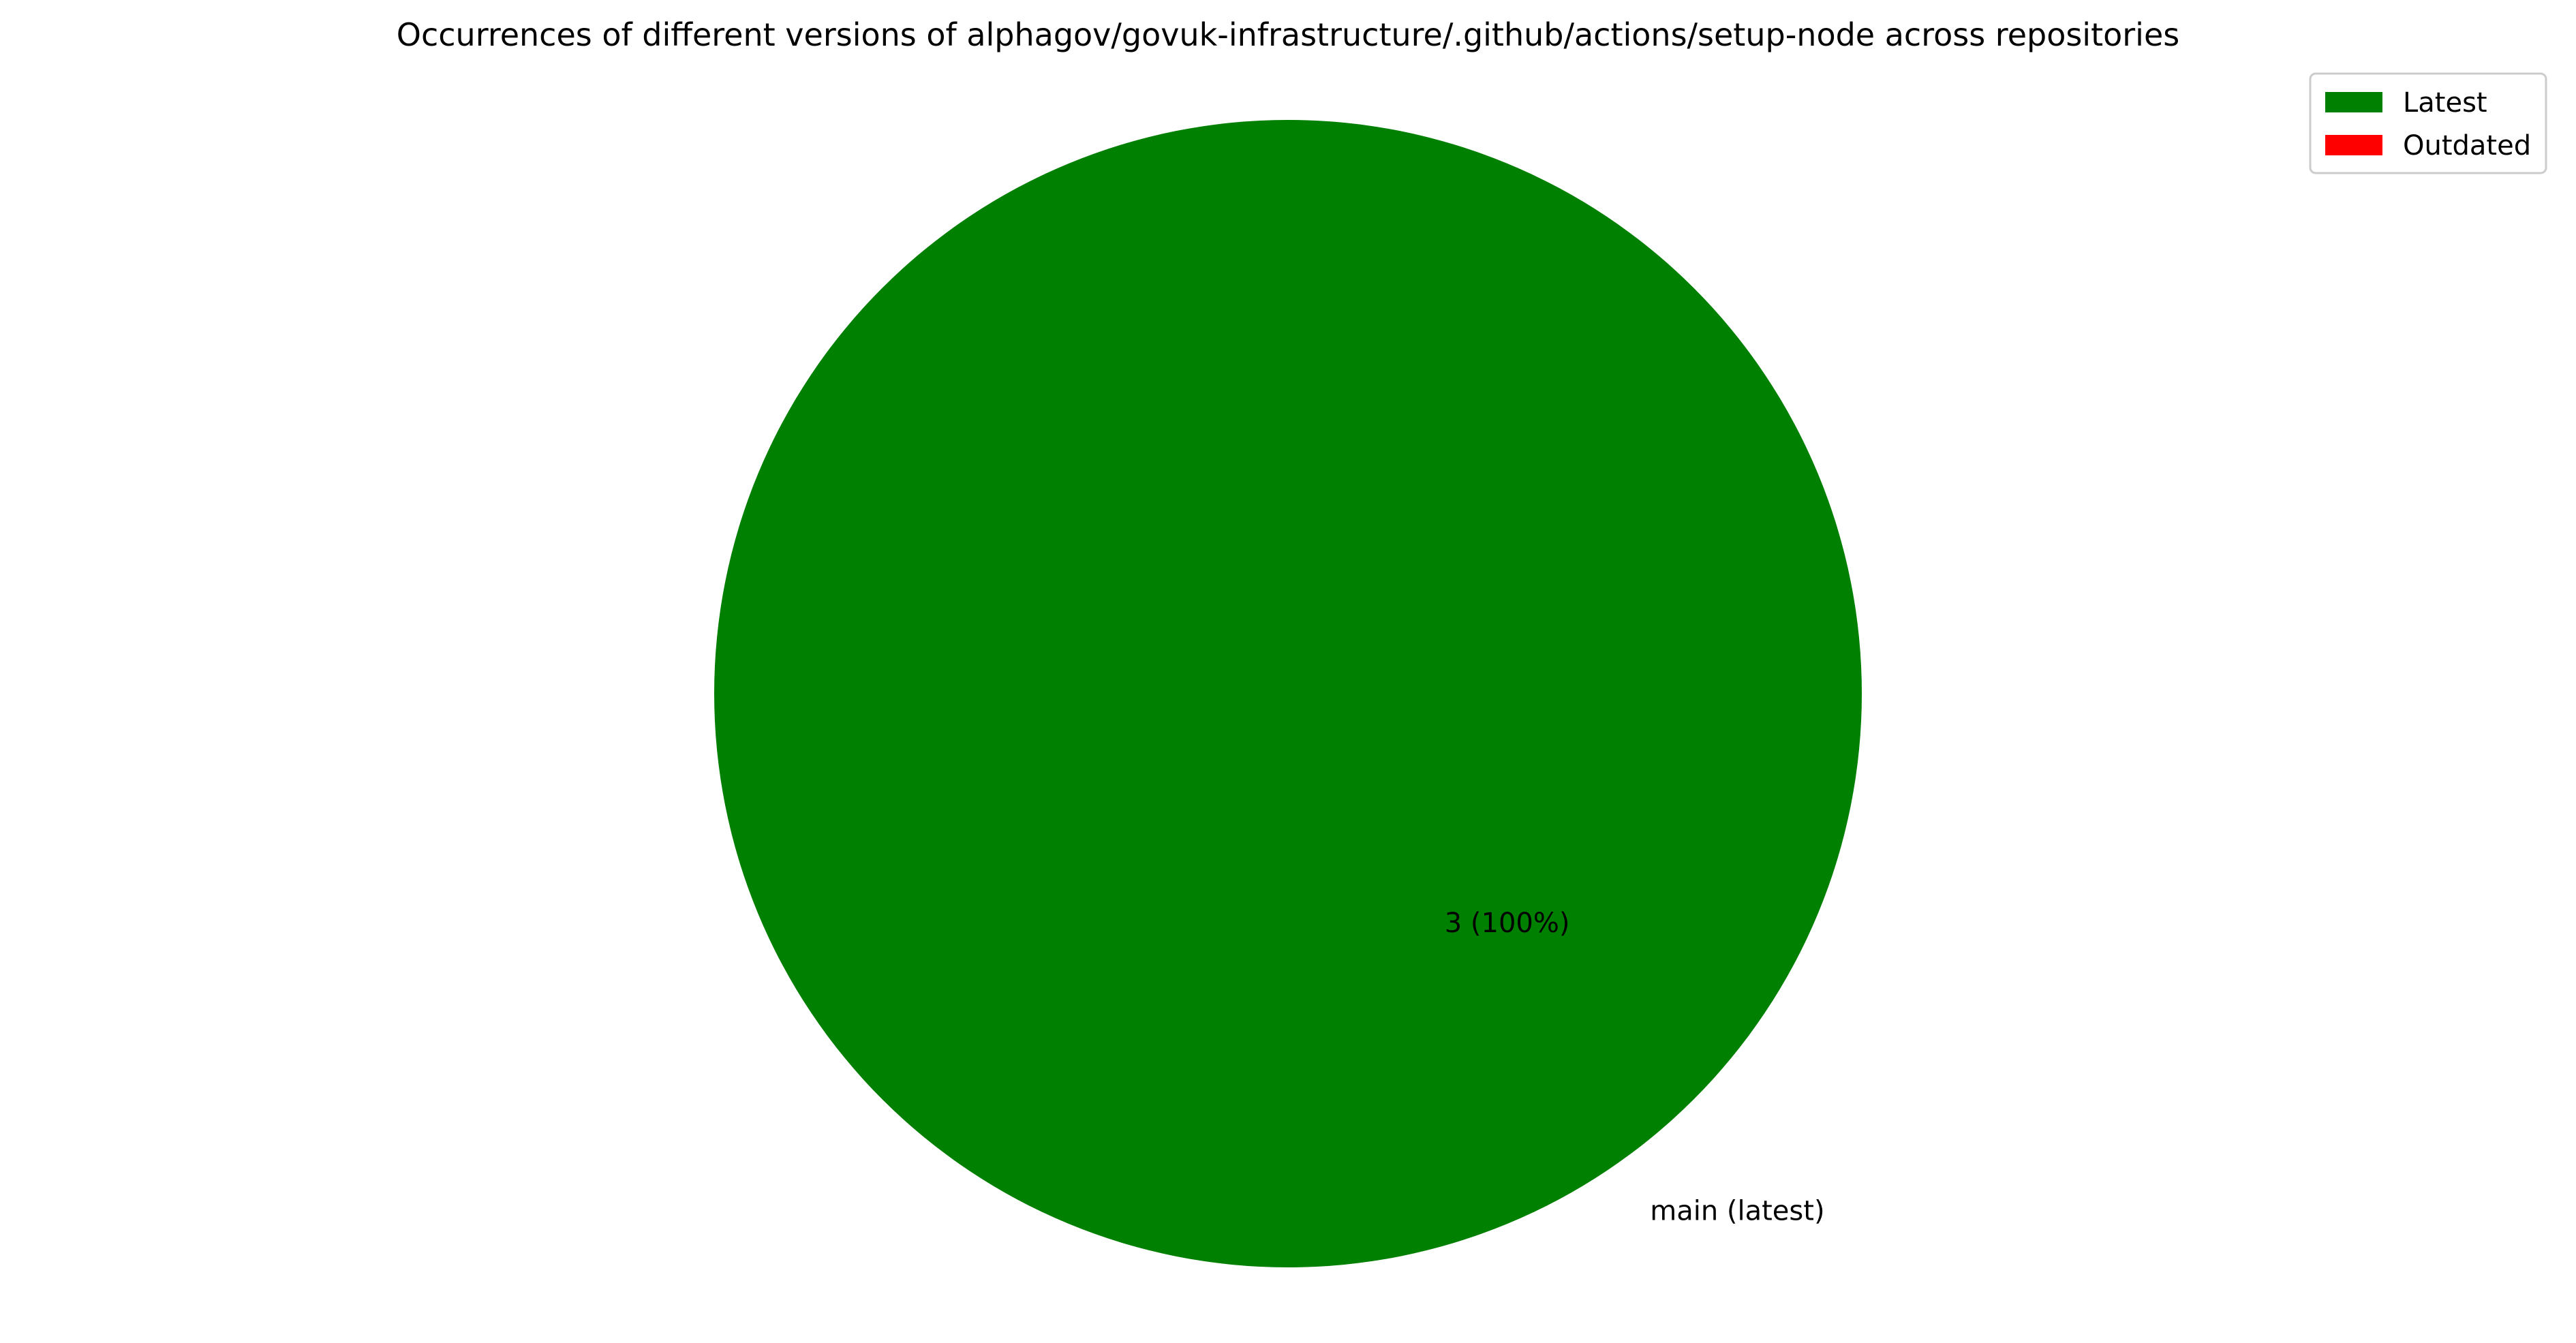  What do you see at coordinates (2467, 145) in the screenshot?
I see `legend-label-outdated: Outdated` at bounding box center [2467, 145].